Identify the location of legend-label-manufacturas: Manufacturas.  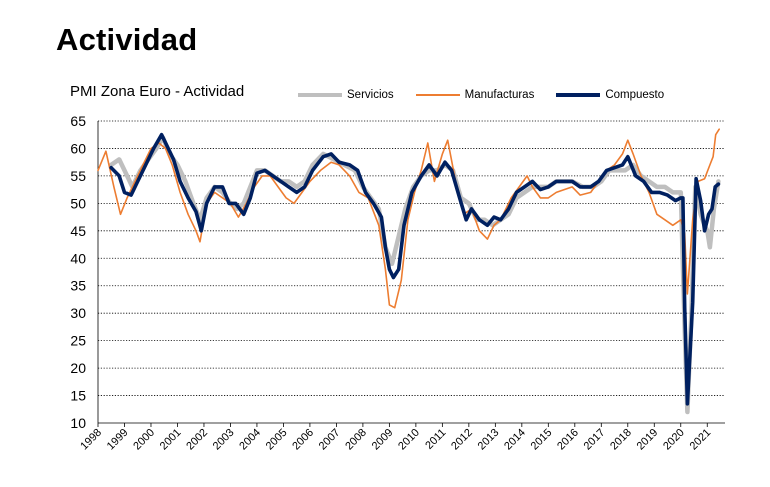
(499, 95).